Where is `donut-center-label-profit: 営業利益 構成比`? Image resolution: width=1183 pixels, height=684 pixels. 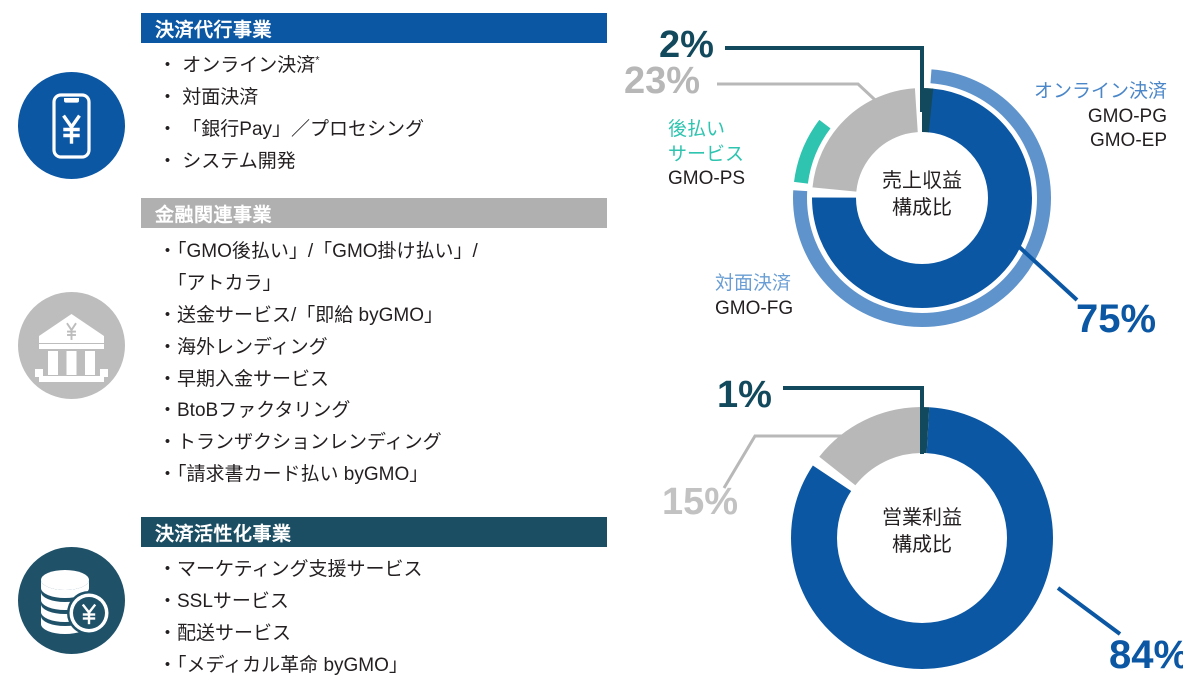 donut-center-label-profit: 営業利益 構成比 is located at coordinates (922, 532).